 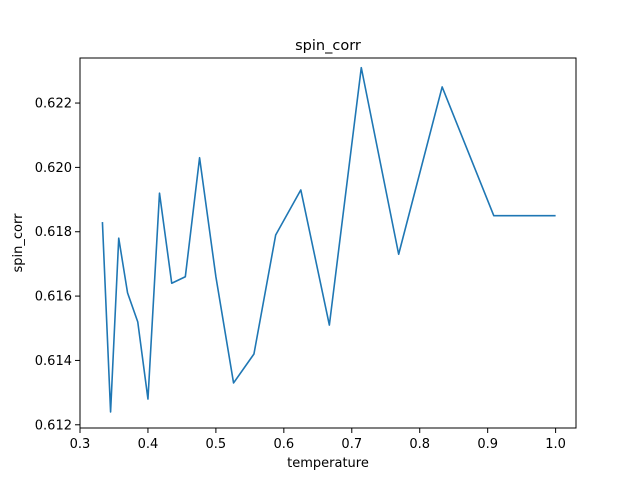 I want to click on x-tick-label: 0.7, so click(x=351, y=444).